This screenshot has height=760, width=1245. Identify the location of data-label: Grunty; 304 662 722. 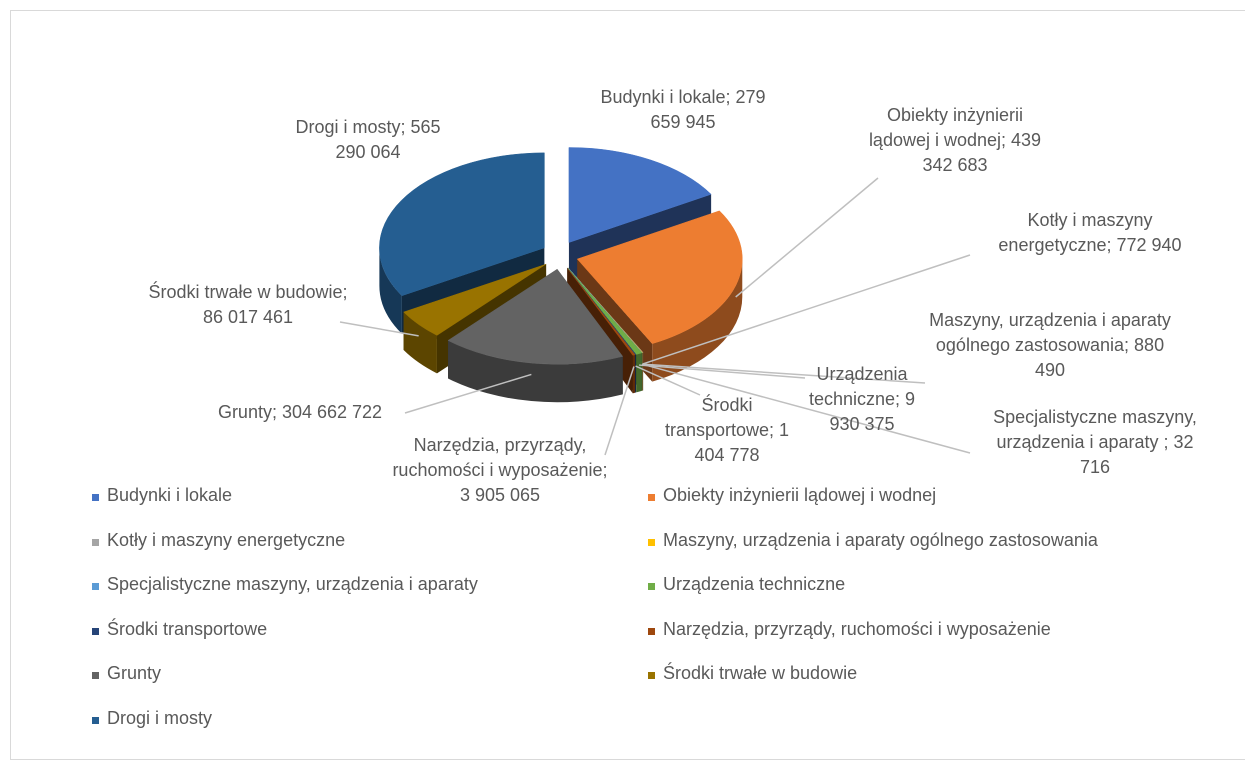
(300, 412).